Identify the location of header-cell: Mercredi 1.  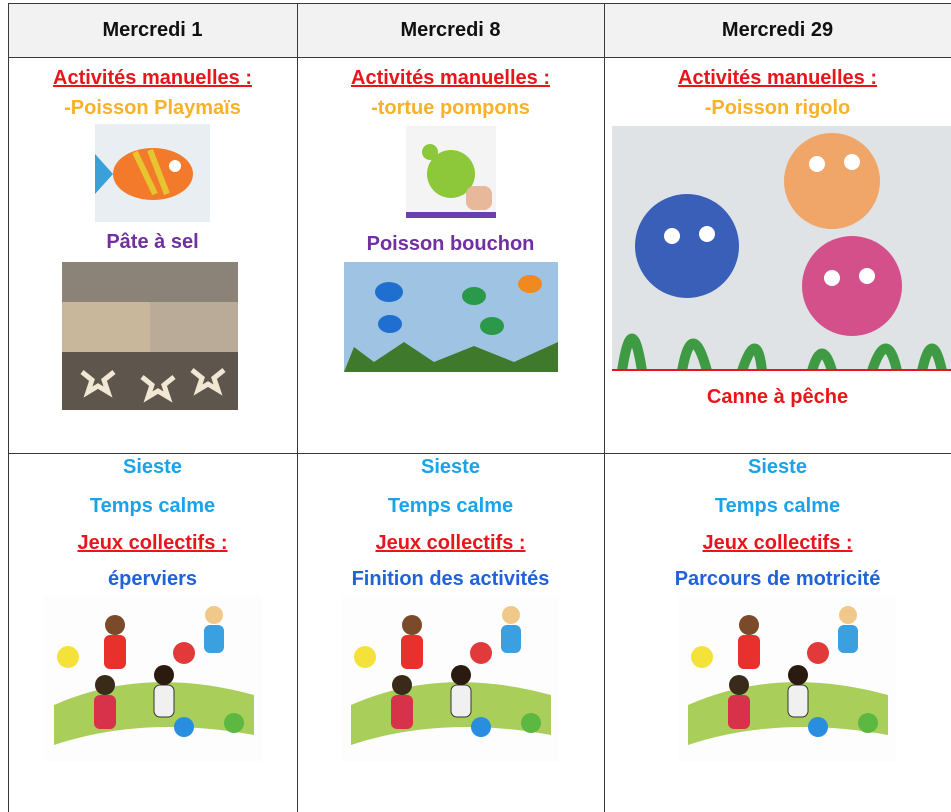
(152, 30).